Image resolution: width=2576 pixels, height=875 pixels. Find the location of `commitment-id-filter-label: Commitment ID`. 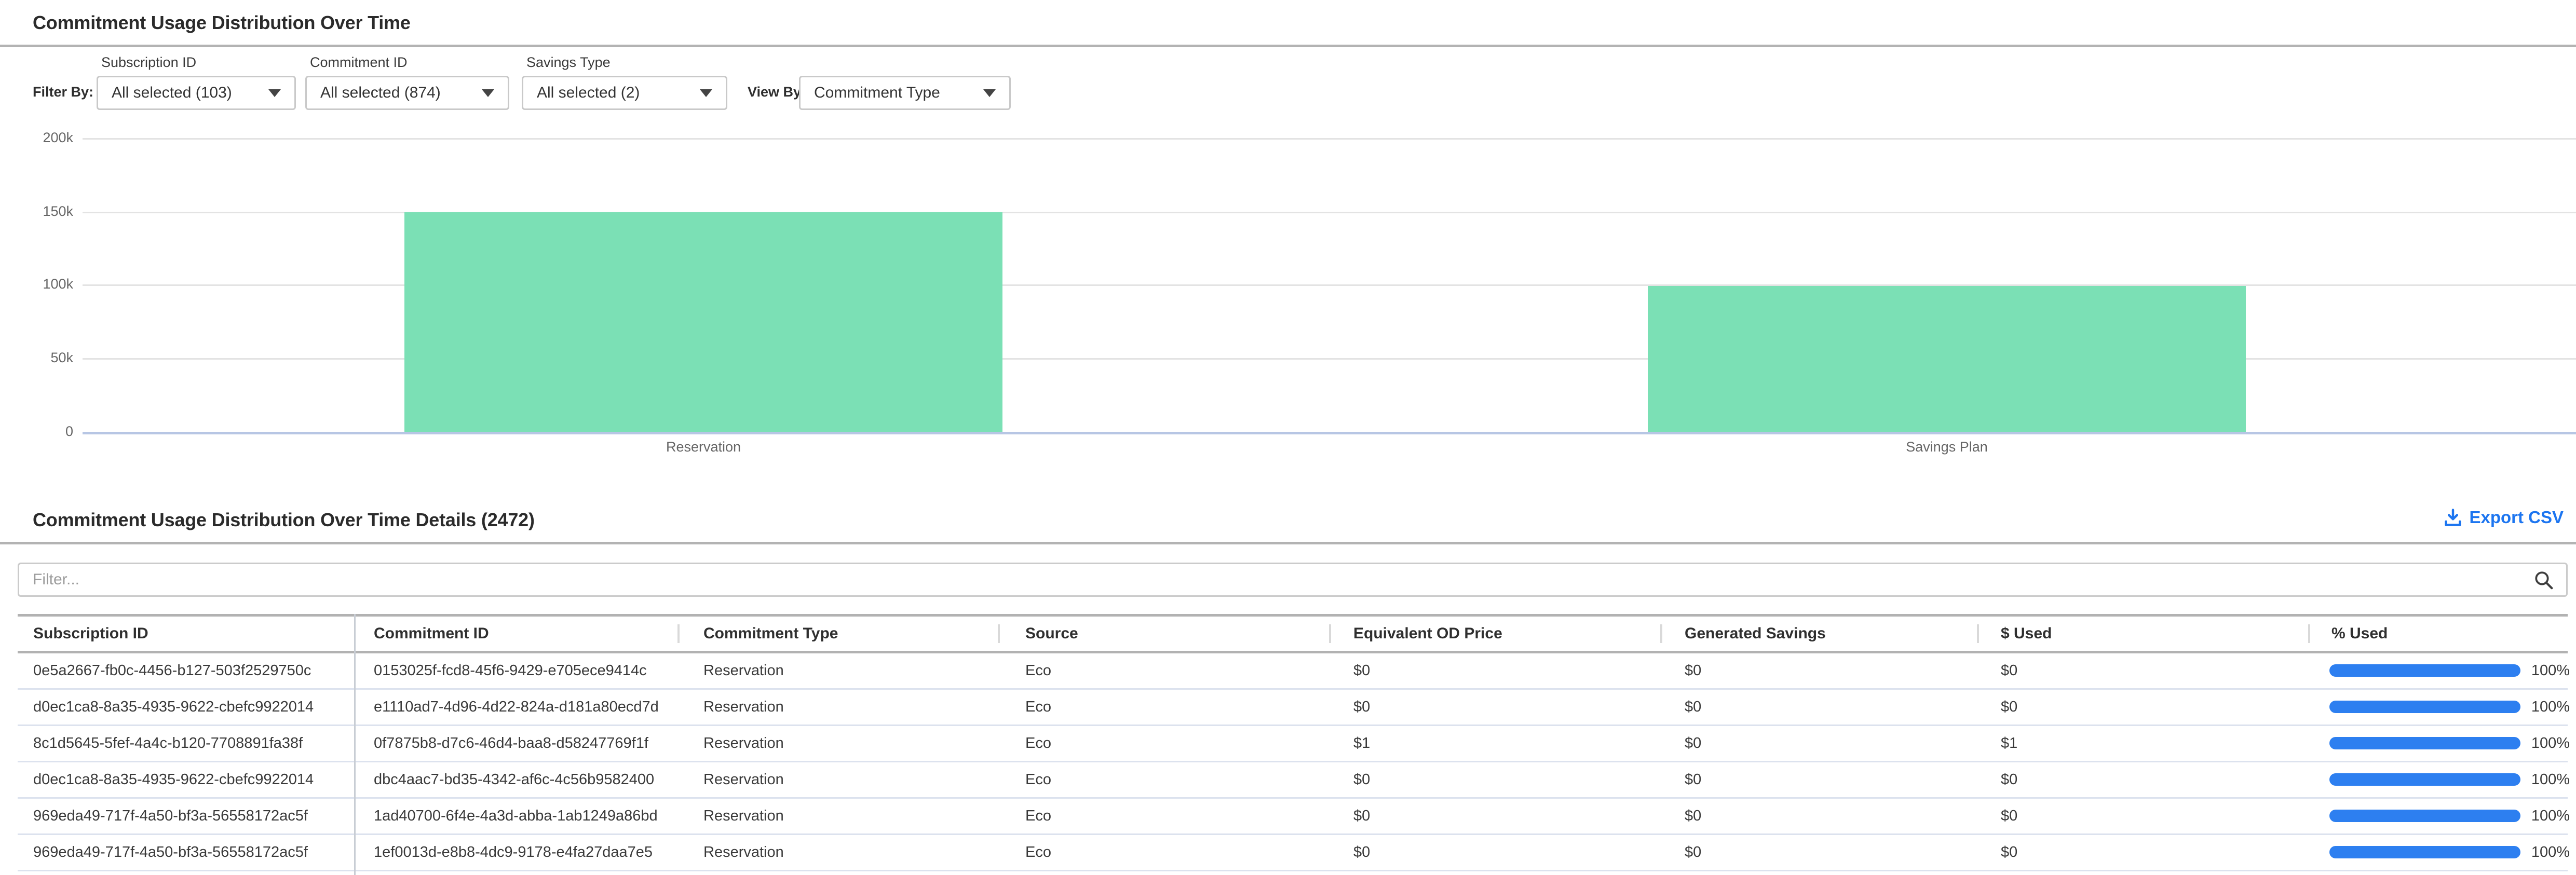

commitment-id-filter-label: Commitment ID is located at coordinates (359, 62).